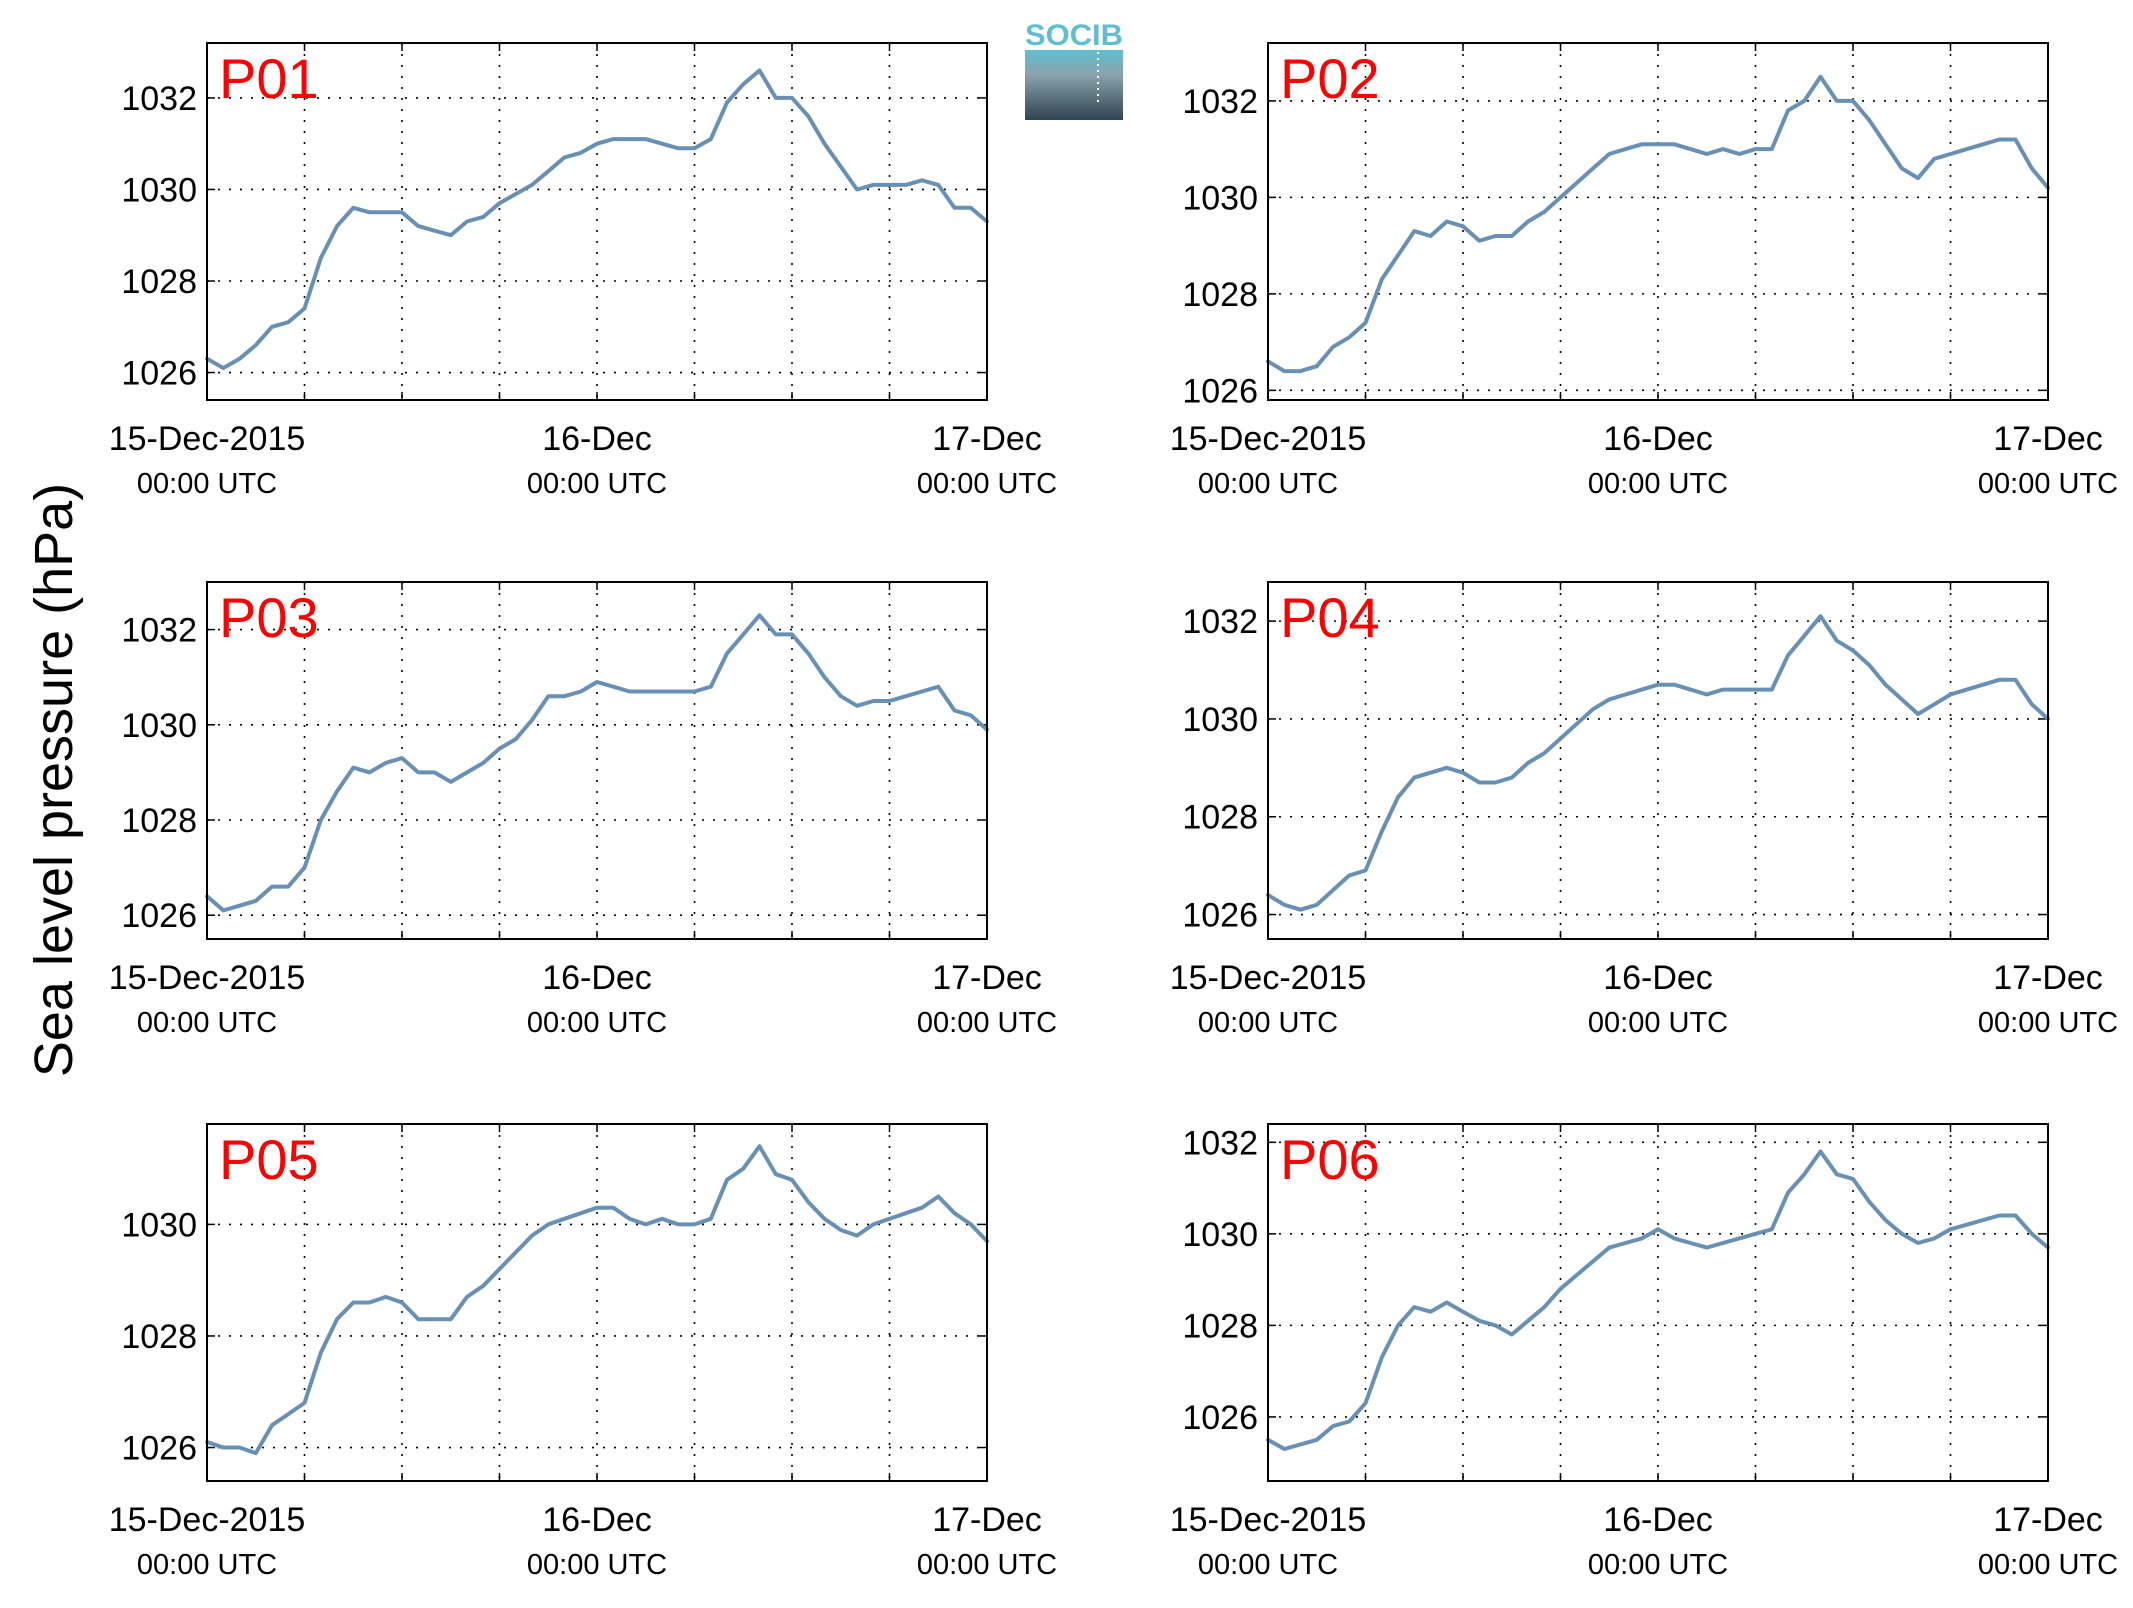  I want to click on socib-logo: SOCIB, so click(1074, 69).